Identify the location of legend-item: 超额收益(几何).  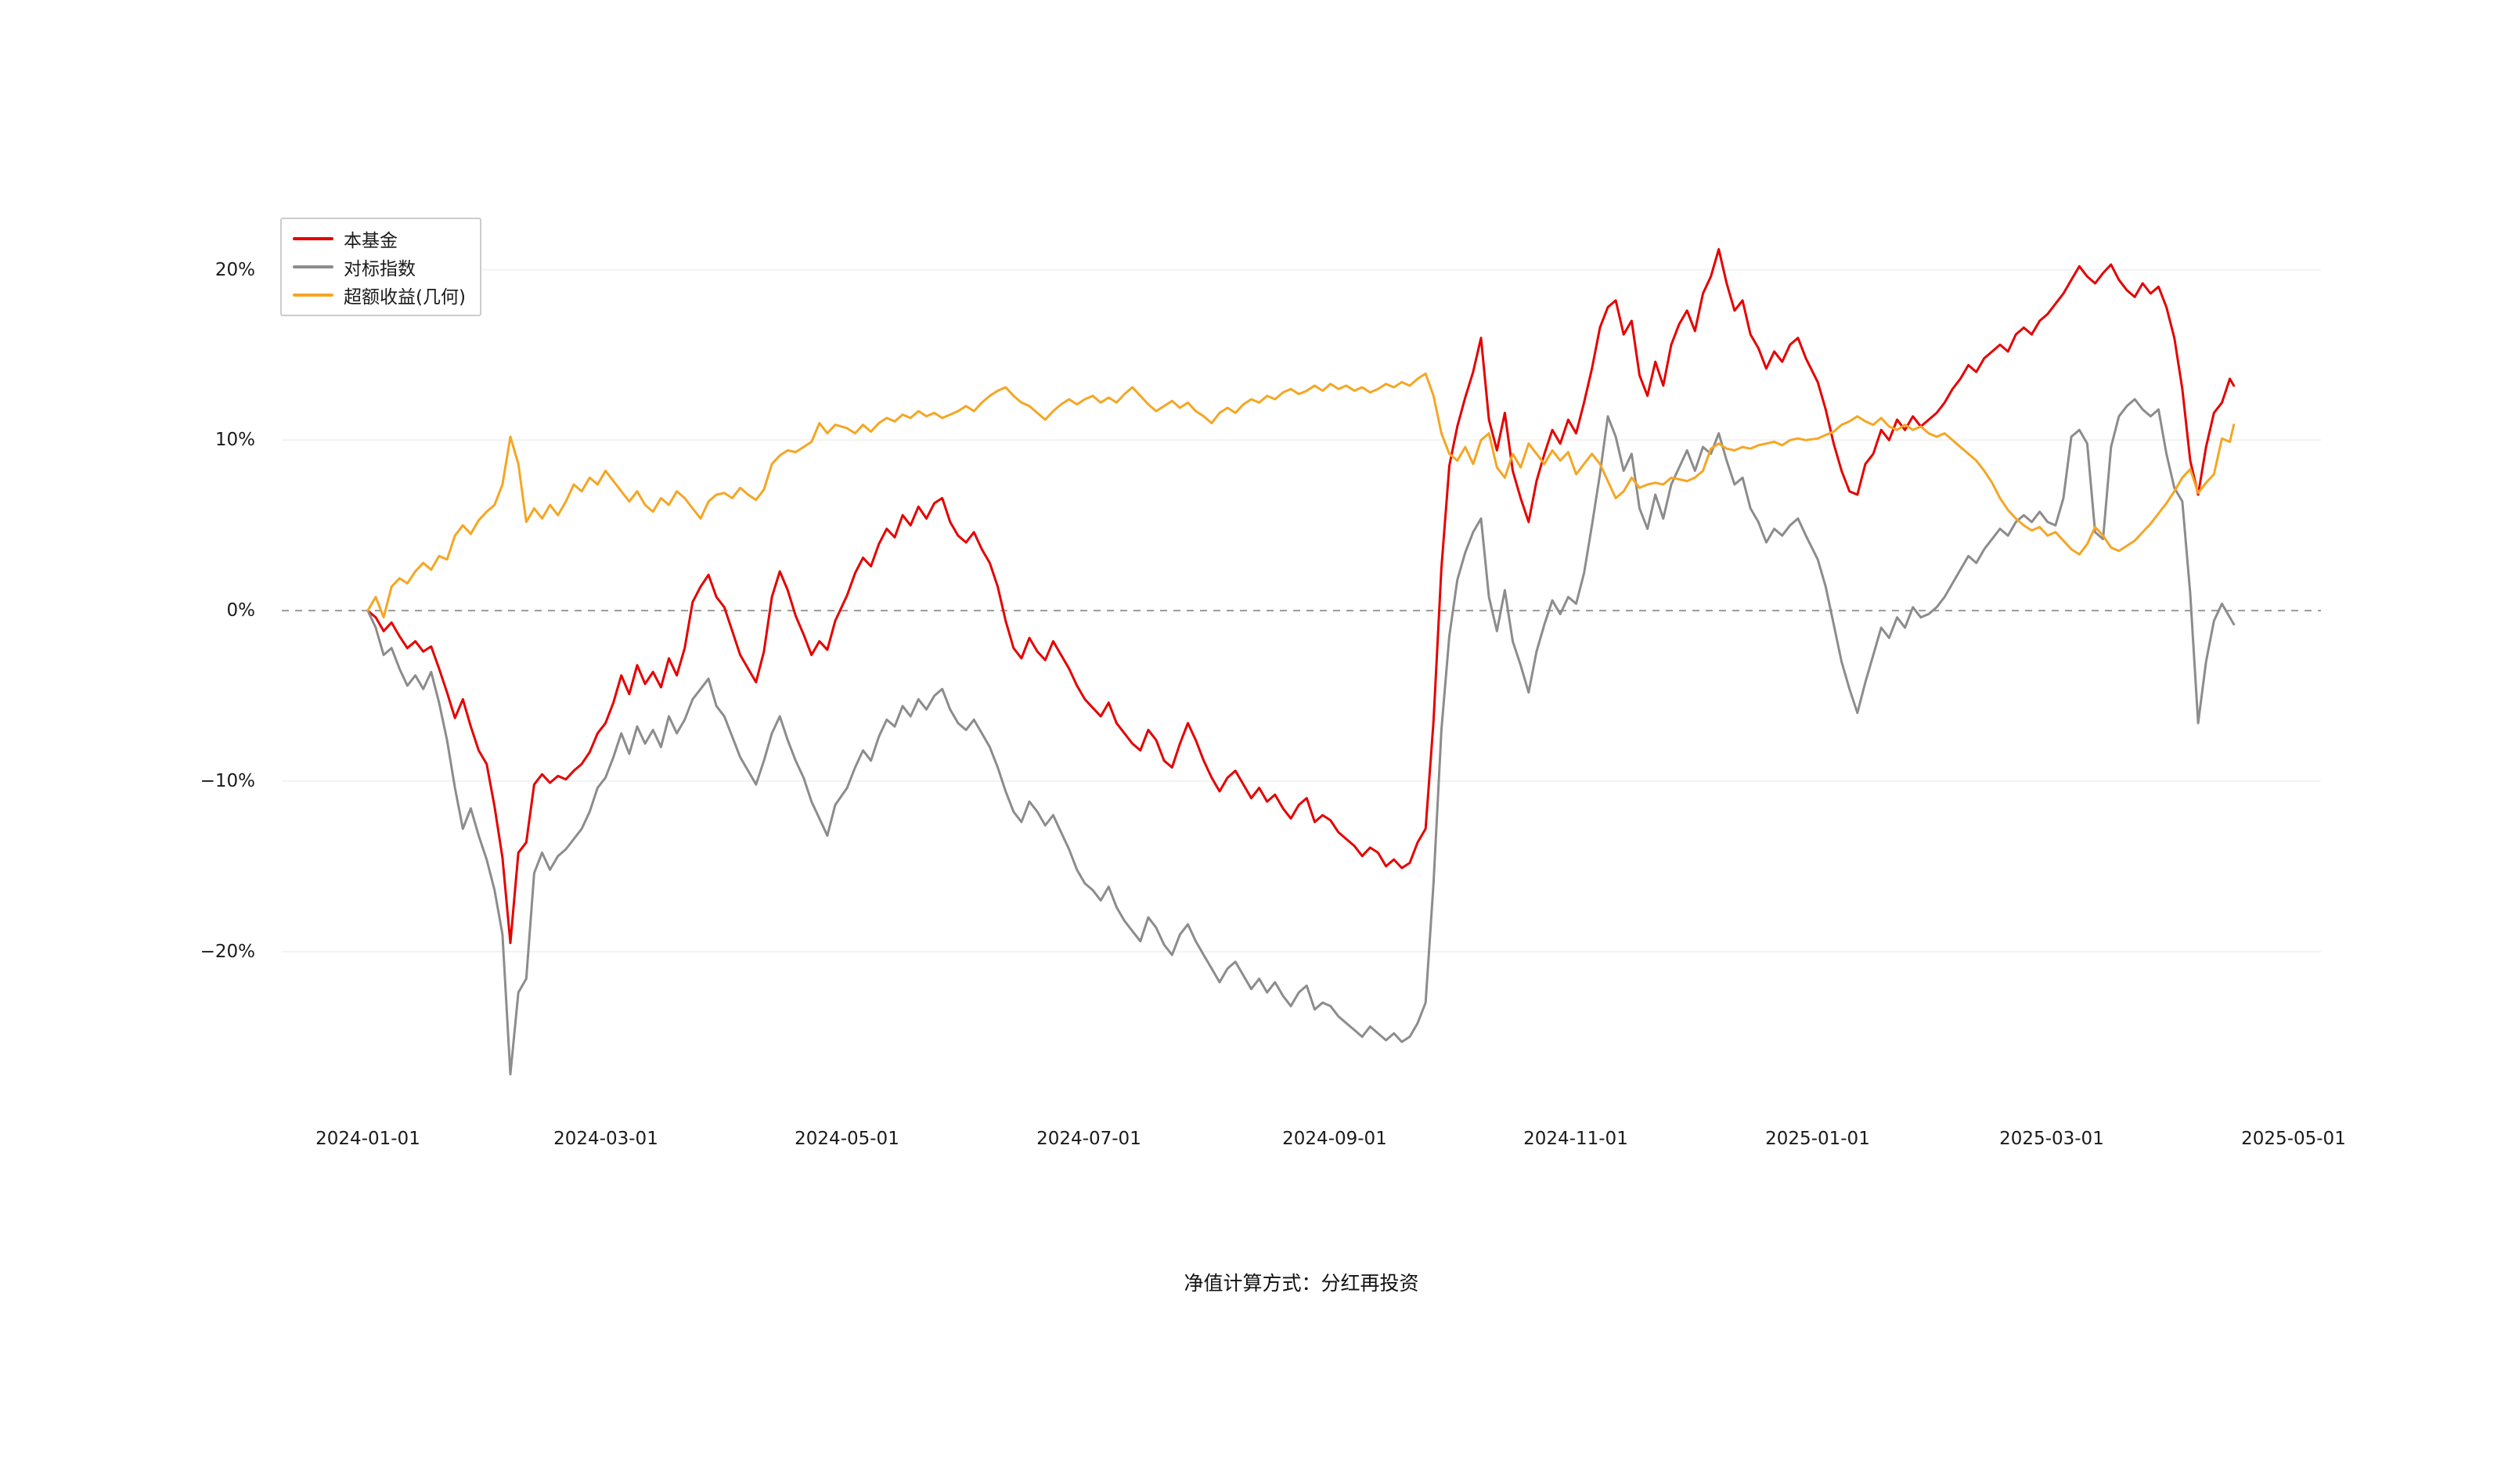
(379, 295).